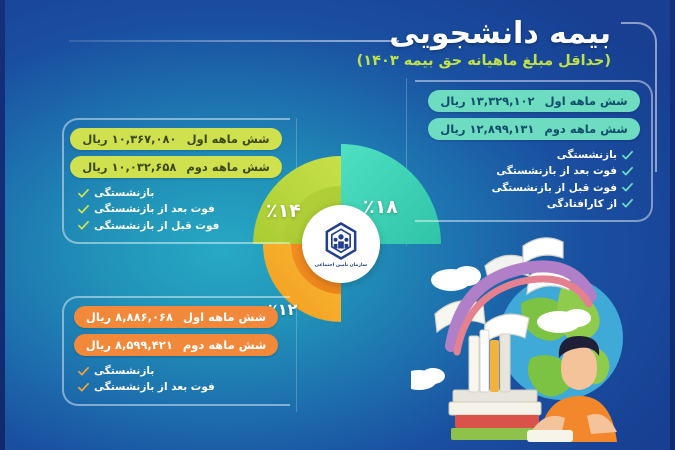 The image size is (675, 450). What do you see at coordinates (283, 211) in the screenshot?
I see `pct-label-14: ٪۱۴` at bounding box center [283, 211].